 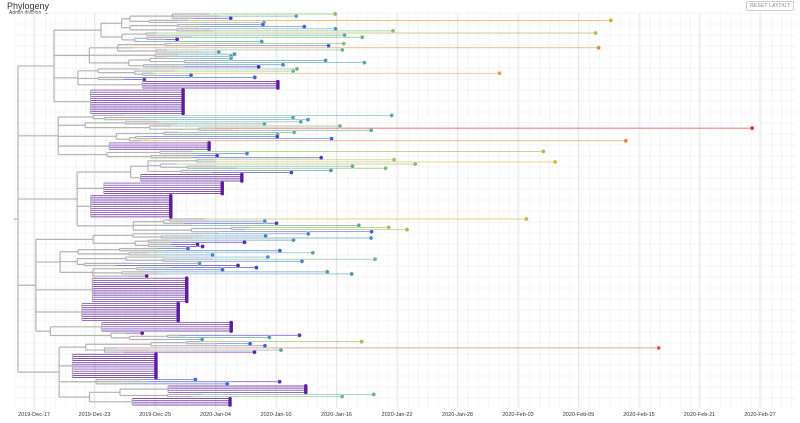 What do you see at coordinates (215, 415) in the screenshot?
I see `x-tick-label: 2020-Jan-04` at bounding box center [215, 415].